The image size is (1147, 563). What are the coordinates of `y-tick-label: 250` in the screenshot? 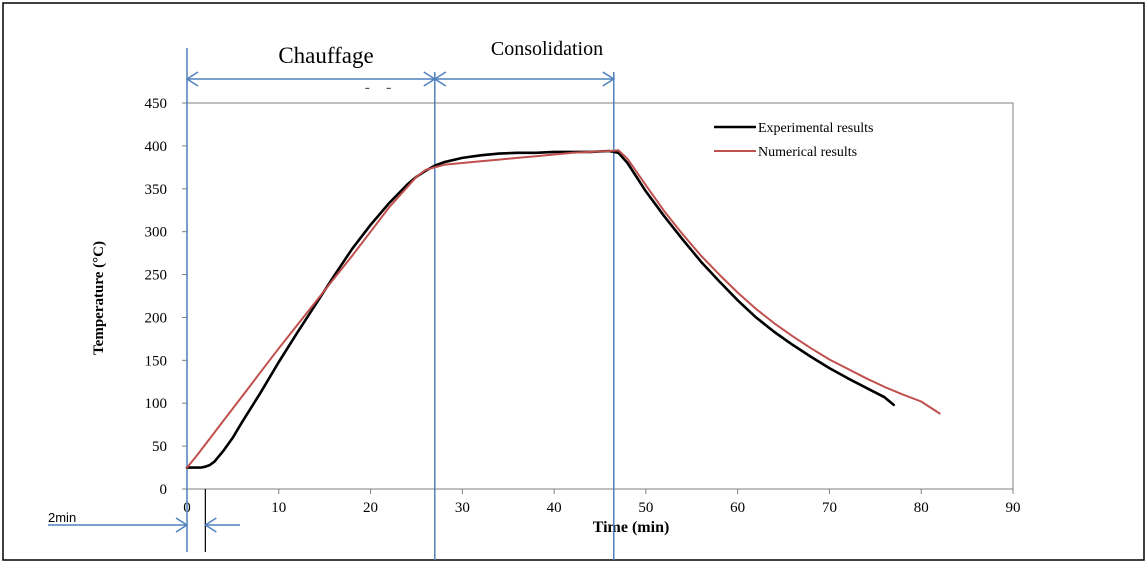 It's located at (156, 276).